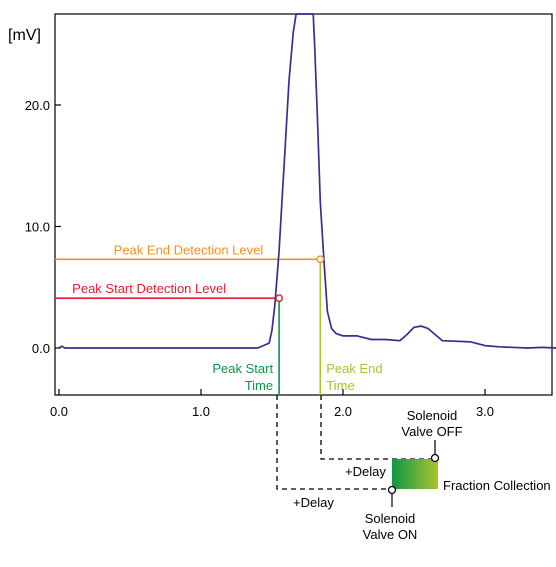  Describe the element at coordinates (41, 348) in the screenshot. I see `y-tick-label: 0.0` at that location.